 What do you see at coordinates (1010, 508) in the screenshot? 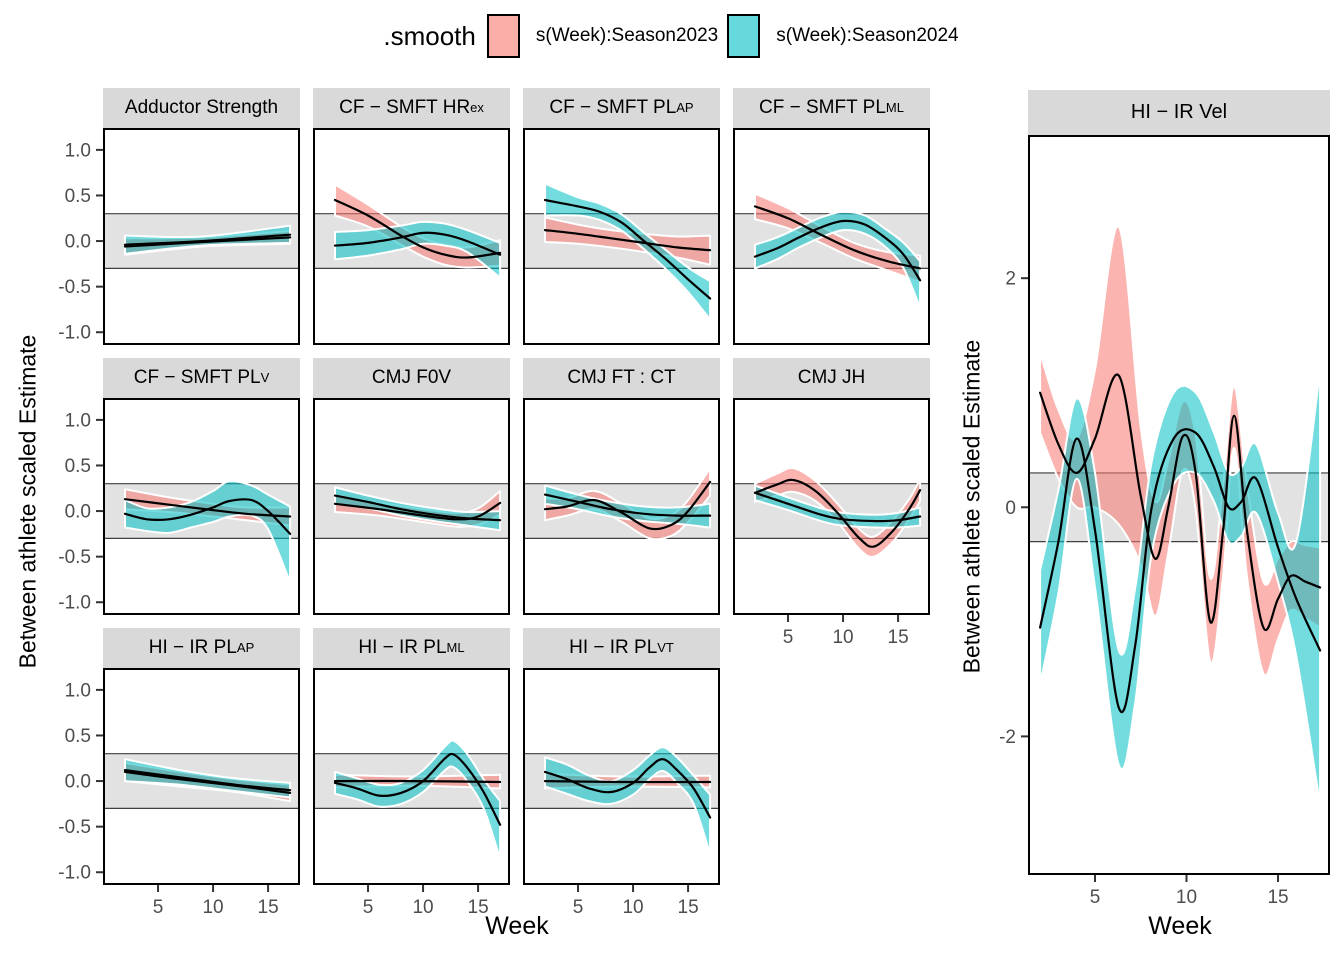
I see `svg-text: 0` at bounding box center [1010, 508].